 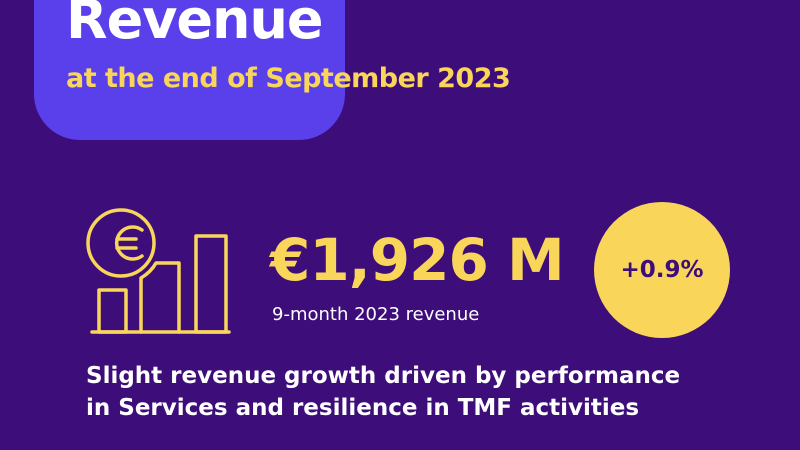 What do you see at coordinates (158, 271) in the screenshot?
I see `euro-bar-chart-icon` at bounding box center [158, 271].